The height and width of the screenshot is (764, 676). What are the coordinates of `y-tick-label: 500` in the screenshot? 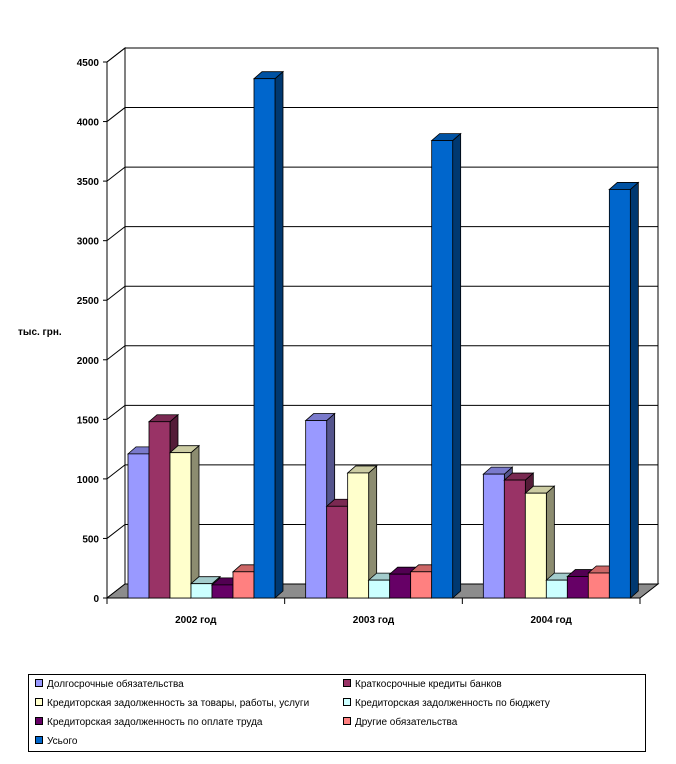 It's located at (90, 539).